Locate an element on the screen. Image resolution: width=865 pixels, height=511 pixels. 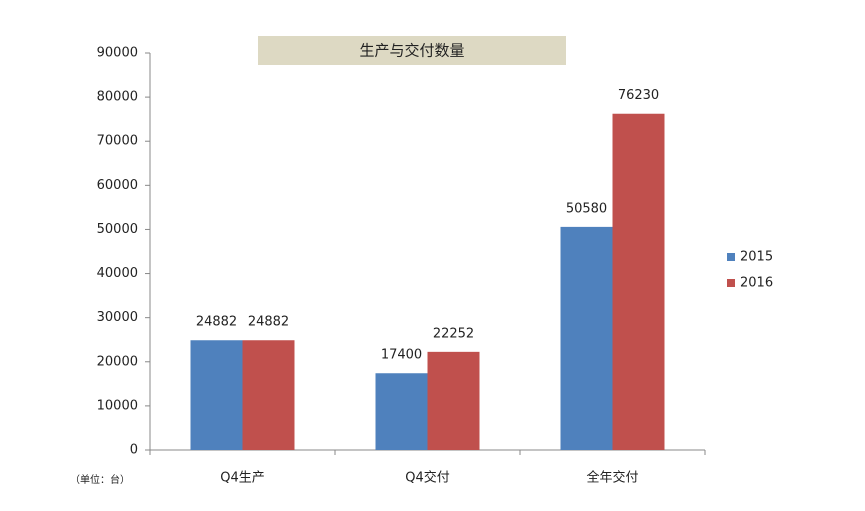
unit-note: （单位：台） is located at coordinates (100, 479).